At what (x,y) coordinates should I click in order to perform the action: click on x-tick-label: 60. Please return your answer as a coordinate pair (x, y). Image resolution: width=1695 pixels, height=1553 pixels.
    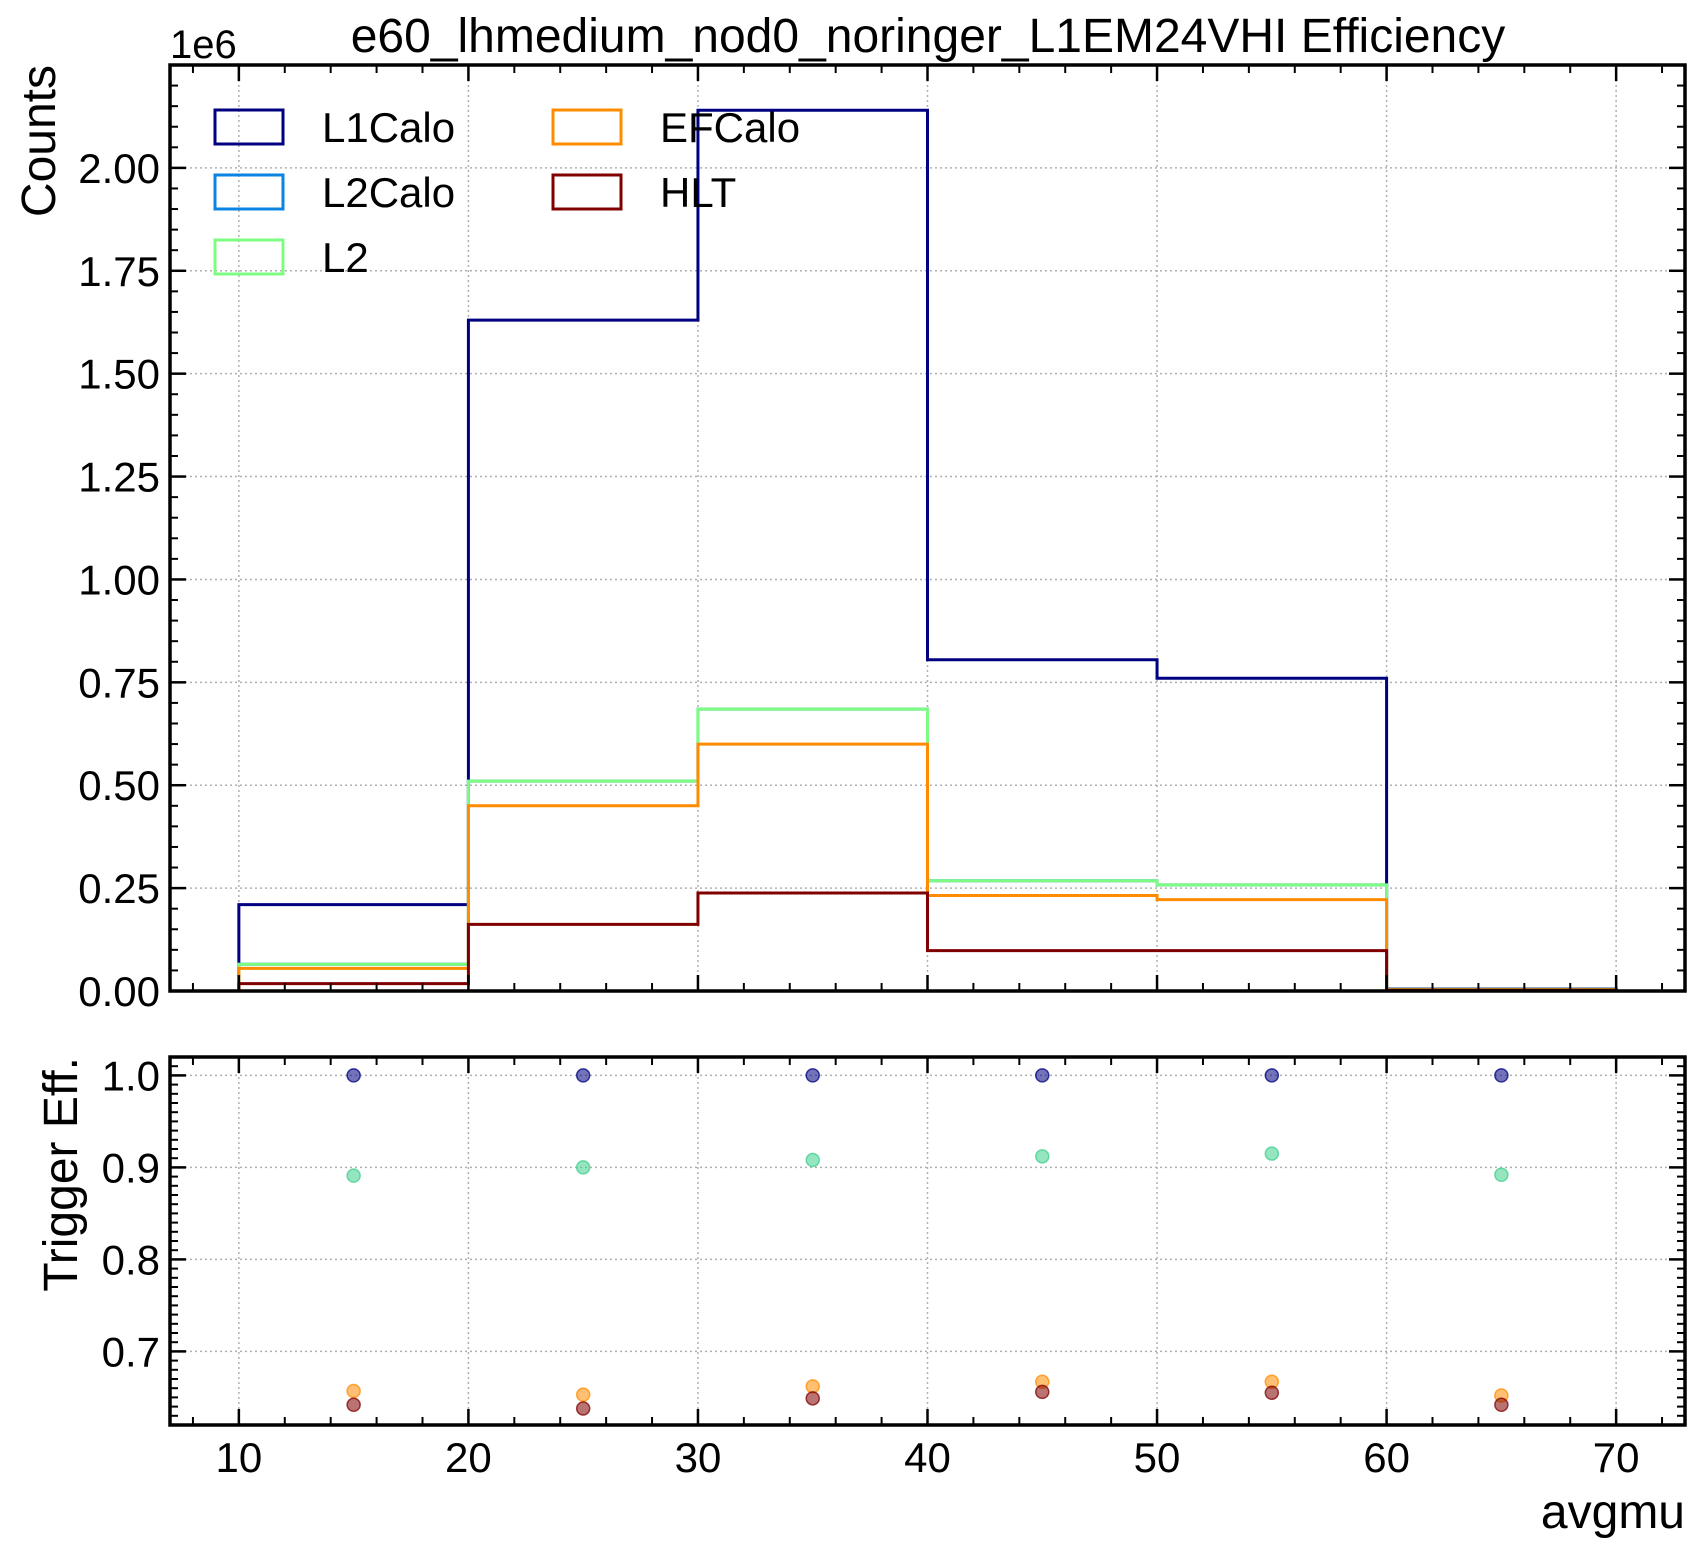
    Looking at the image, I should click on (1386, 1457).